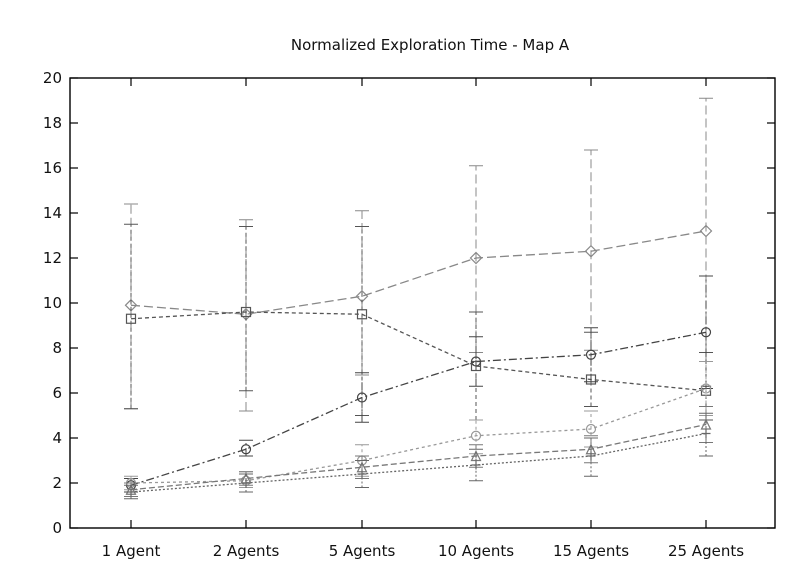  What do you see at coordinates (57, 483) in the screenshot?
I see `y-tick-label: 2` at bounding box center [57, 483].